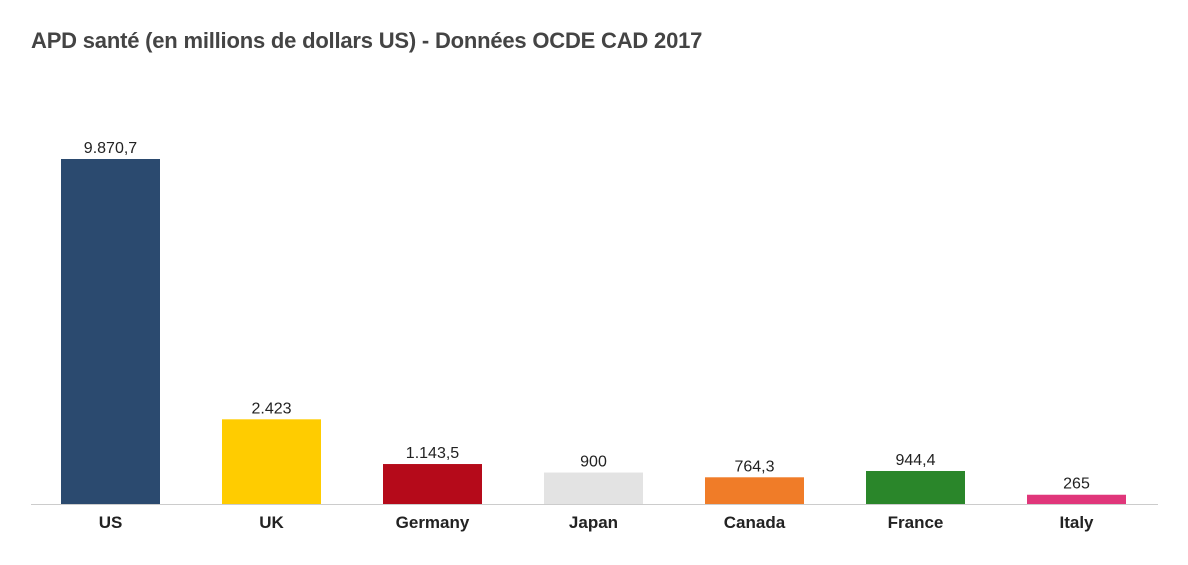 The image size is (1188, 565). What do you see at coordinates (432, 453) in the screenshot?
I see `value-label-germany: 1.143,5` at bounding box center [432, 453].